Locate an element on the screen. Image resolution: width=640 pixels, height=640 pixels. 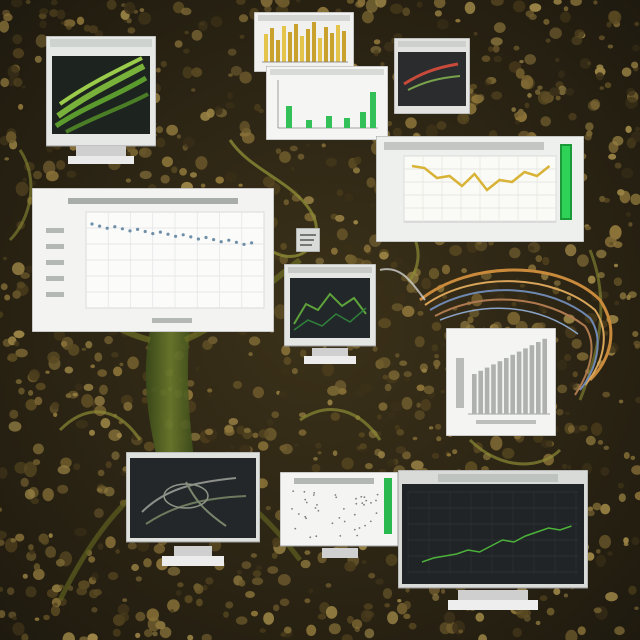
monitor-green-swirl-panel is located at coordinates (101, 100).